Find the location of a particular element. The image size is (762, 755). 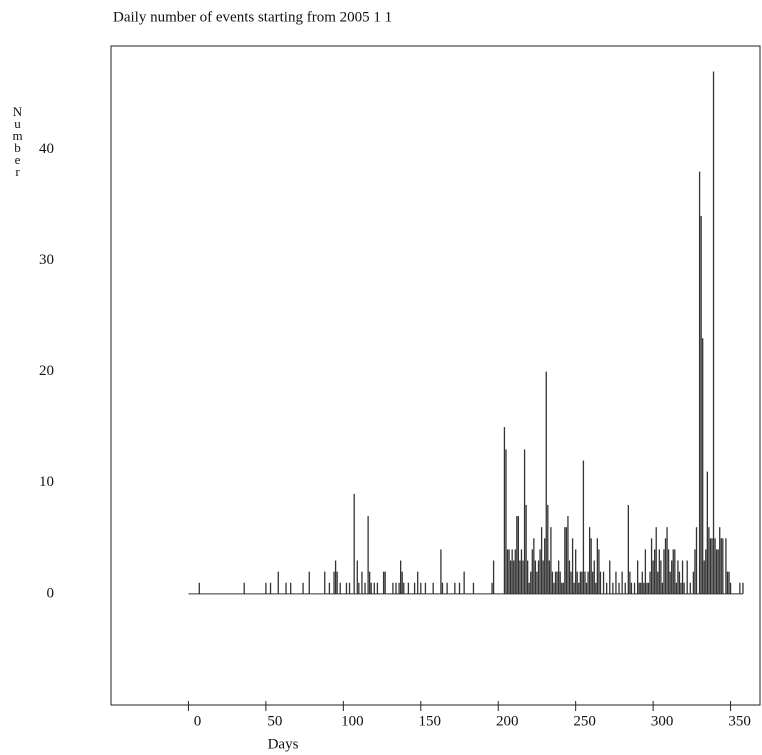

x-tick-label: 0 is located at coordinates (198, 721).